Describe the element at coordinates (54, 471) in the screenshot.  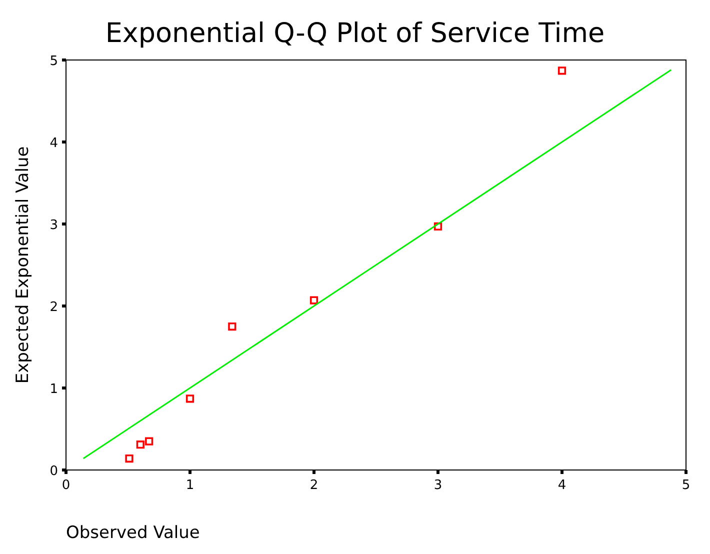
I see `y-tick-label: 0` at that location.